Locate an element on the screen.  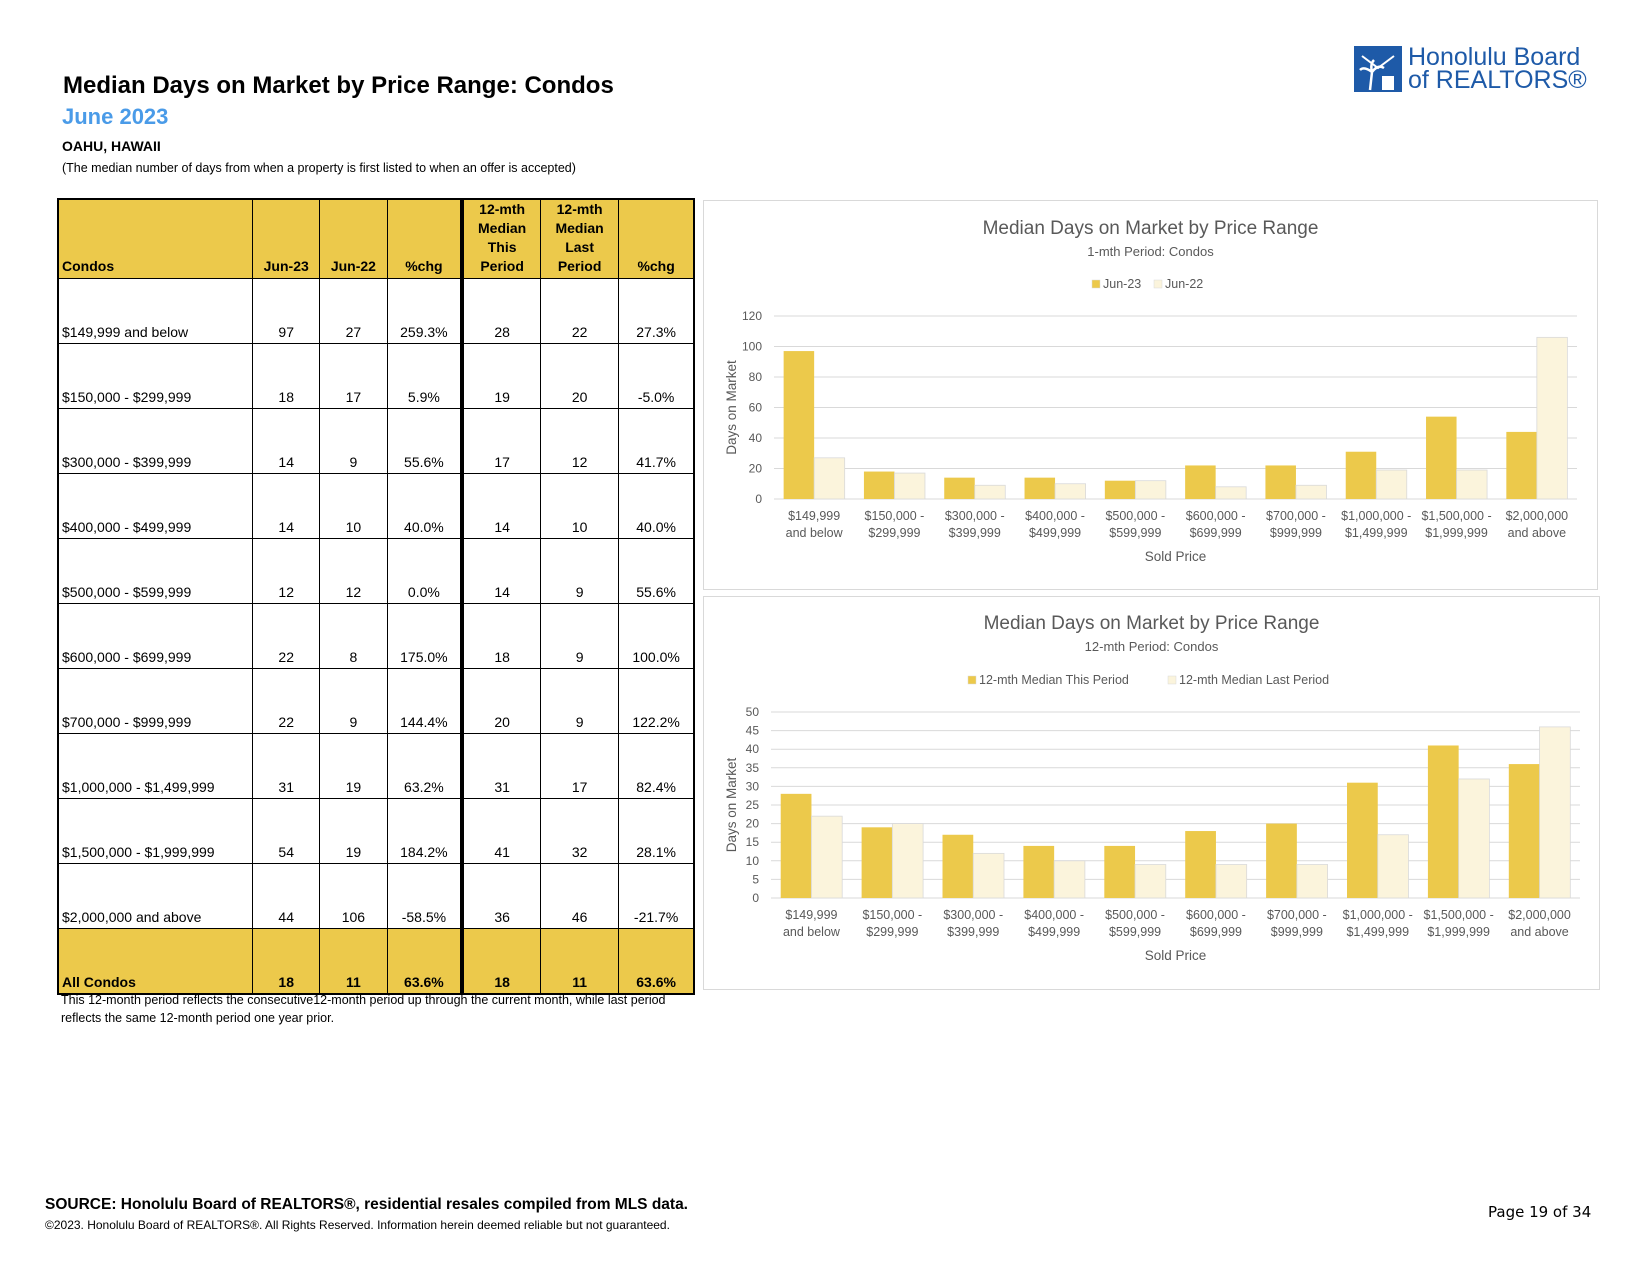
col-header: %chg is located at coordinates (656, 238).